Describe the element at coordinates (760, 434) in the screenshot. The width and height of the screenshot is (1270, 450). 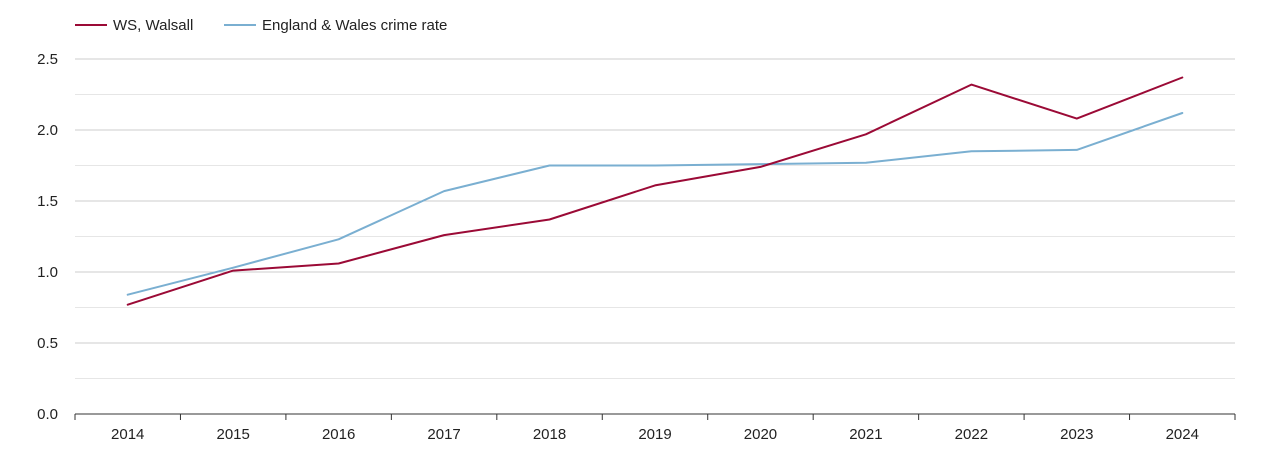
I see `x-tick-label: 2020` at that location.